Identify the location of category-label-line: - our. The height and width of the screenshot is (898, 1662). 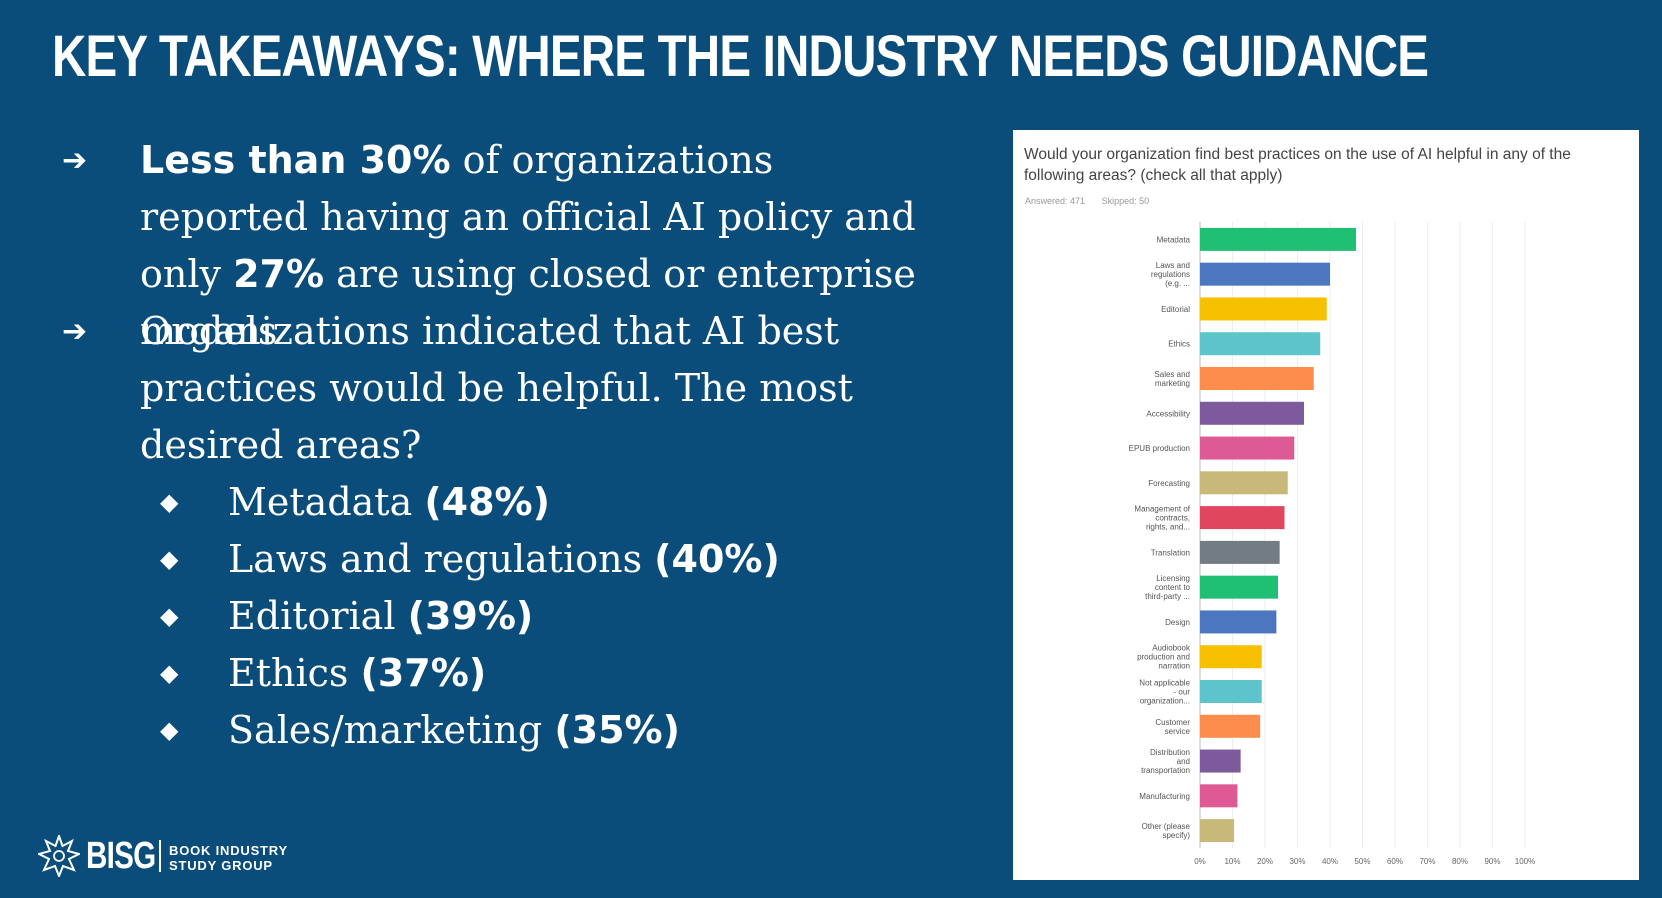
(1182, 692).